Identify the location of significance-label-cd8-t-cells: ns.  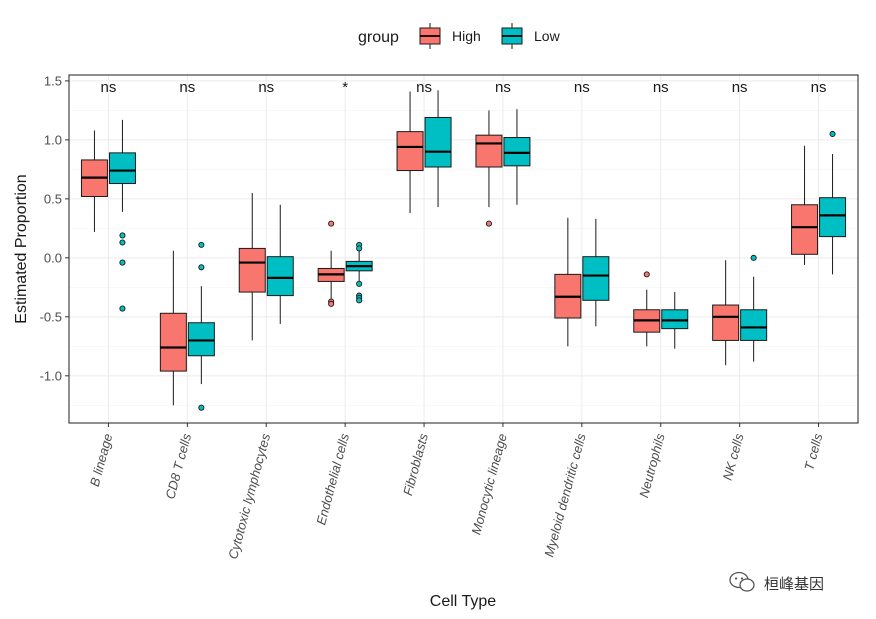
(187, 87).